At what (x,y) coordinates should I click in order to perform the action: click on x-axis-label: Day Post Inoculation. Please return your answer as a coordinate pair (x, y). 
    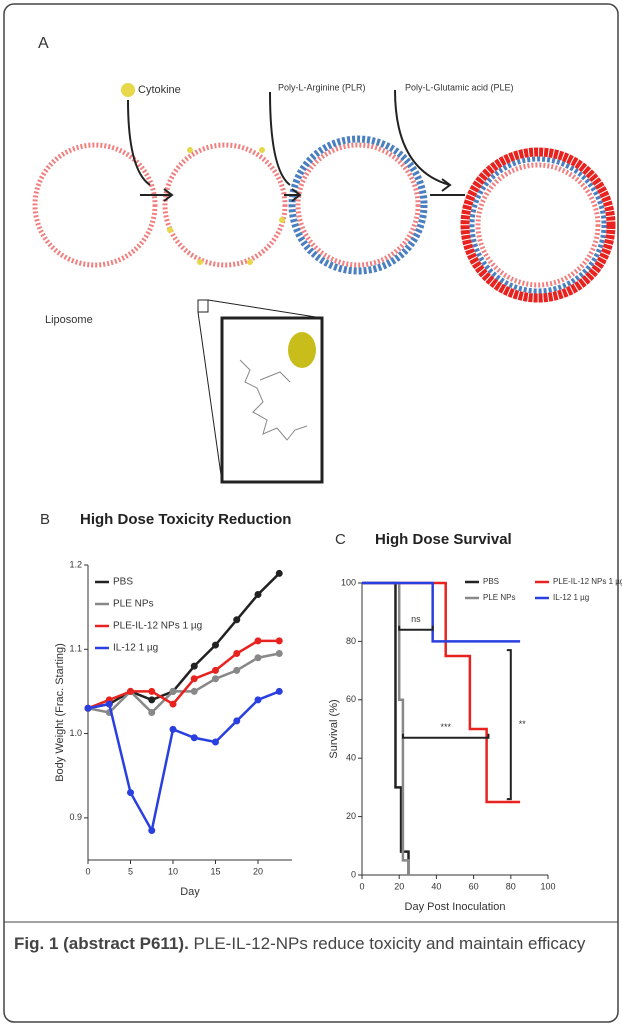
    Looking at the image, I should click on (455, 907).